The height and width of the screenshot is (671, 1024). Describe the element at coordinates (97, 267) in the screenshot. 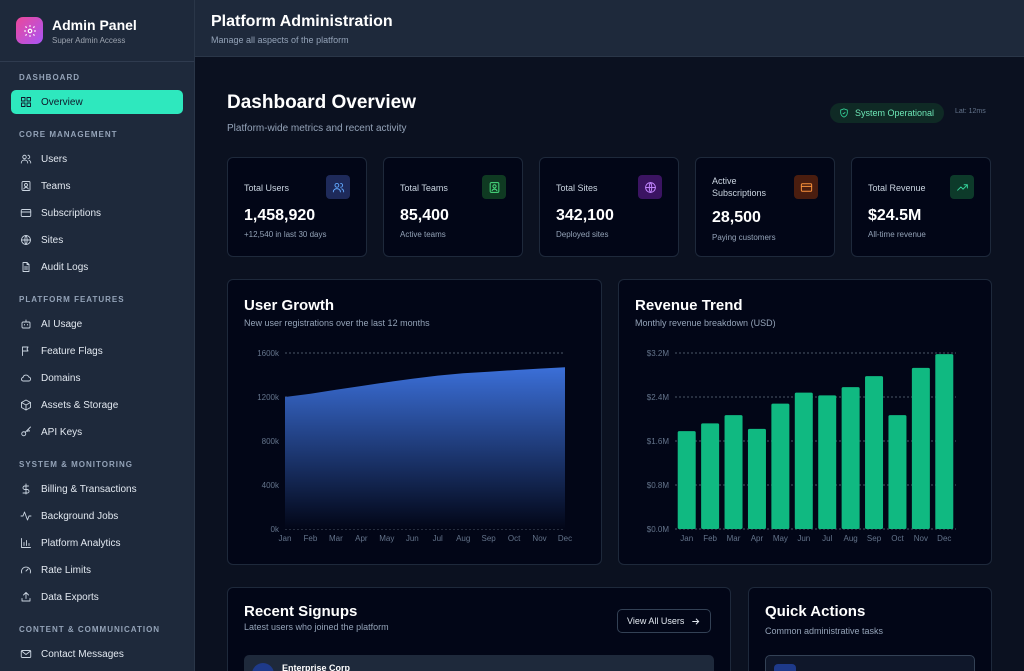

I see `sidebar-item-audit-logs: Audit Logs` at that location.